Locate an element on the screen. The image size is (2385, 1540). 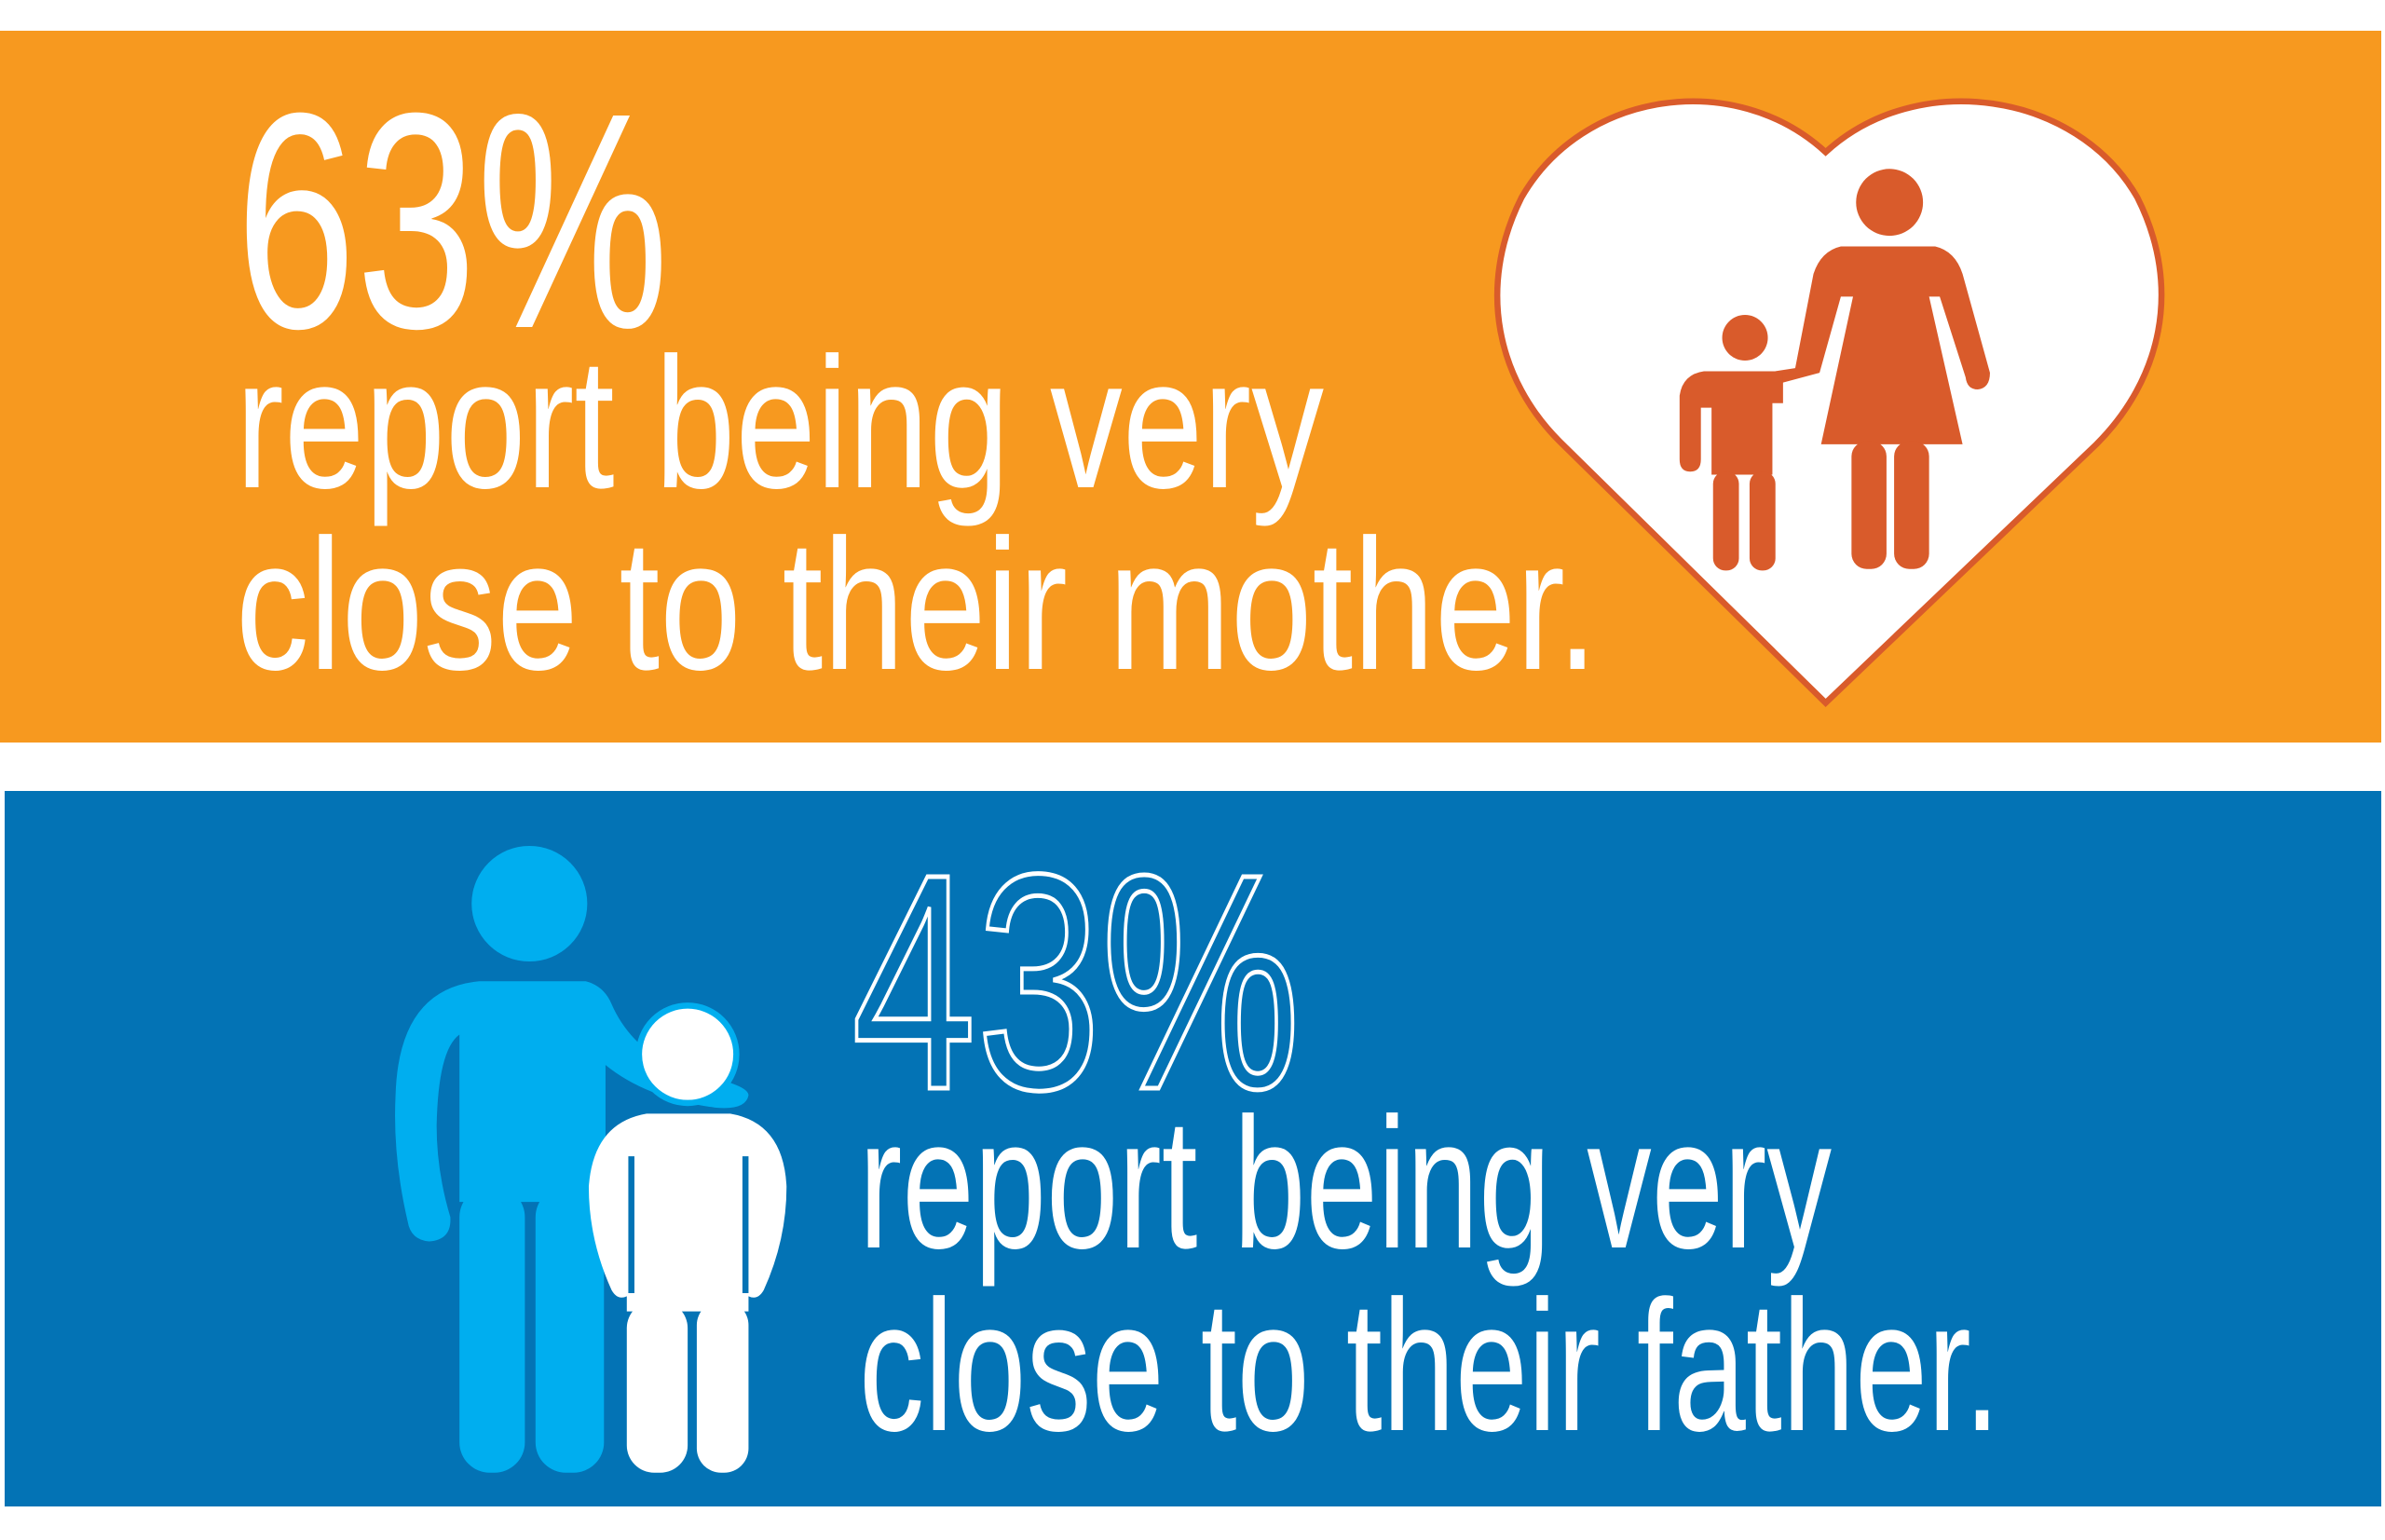
heart is located at coordinates (1829, 402).